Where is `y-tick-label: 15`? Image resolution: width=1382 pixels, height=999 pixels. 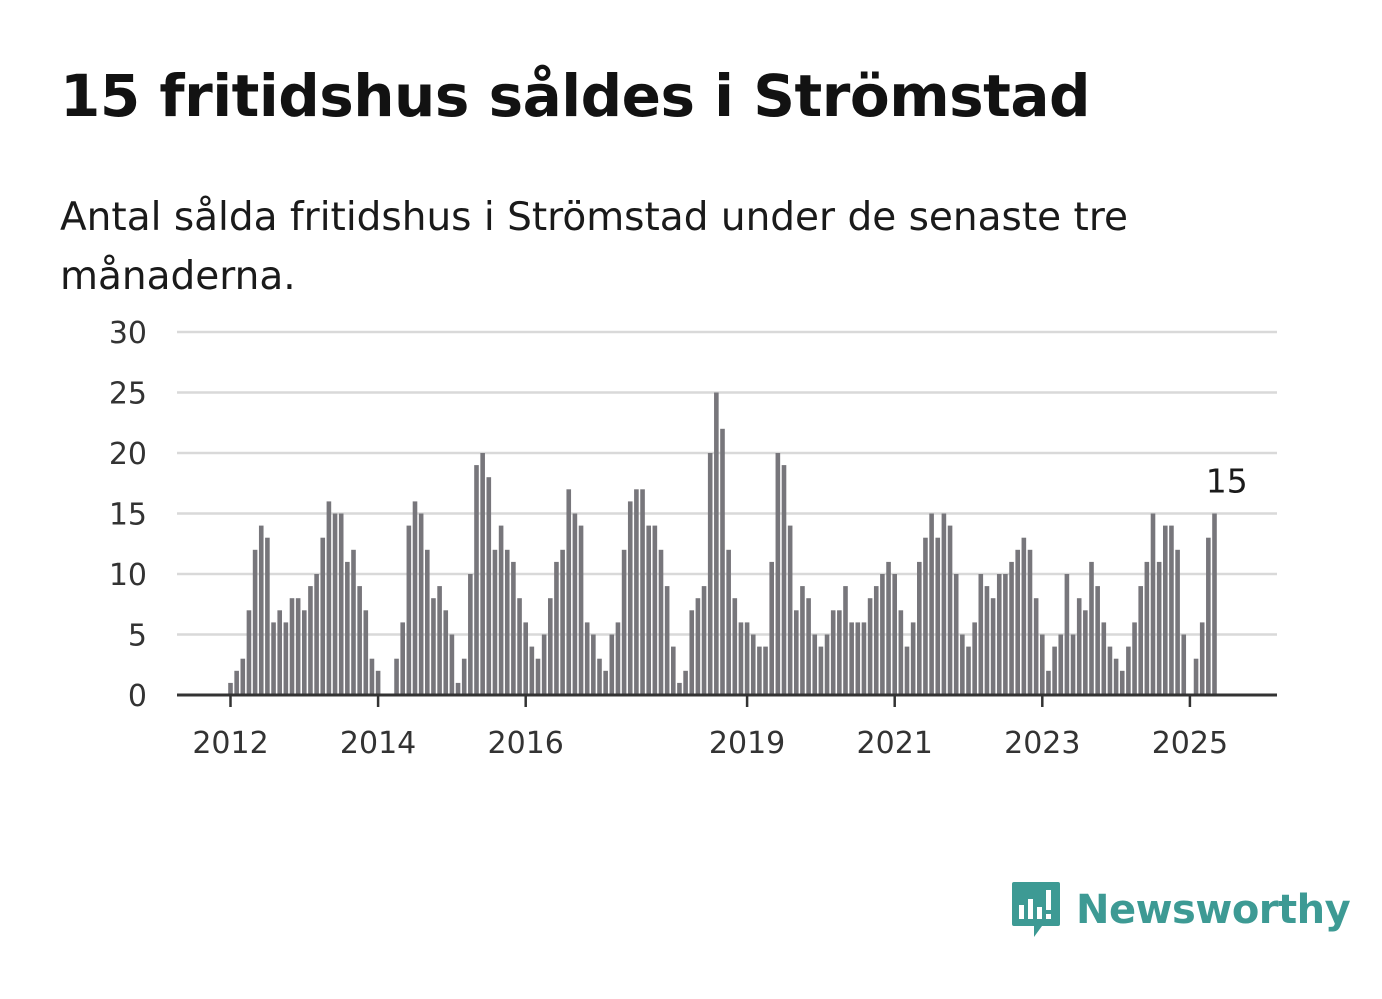
y-tick-label: 15 is located at coordinates (128, 515).